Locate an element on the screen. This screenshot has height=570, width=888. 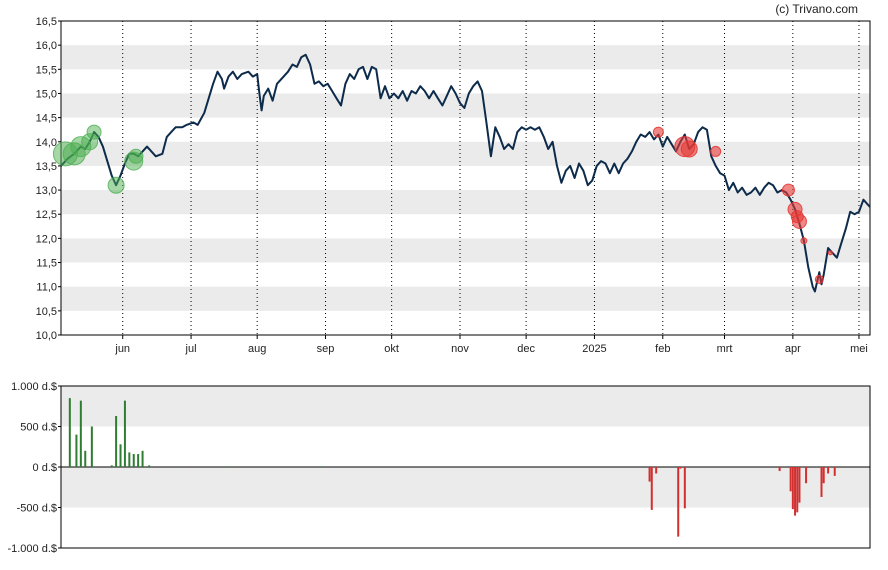
volume-y-tick-label: 1.000 d.$ is located at coordinates (34, 387).